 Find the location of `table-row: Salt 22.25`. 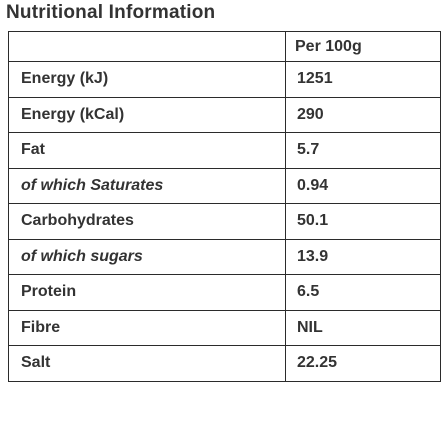

table-row: Salt 22.25 is located at coordinates (224, 363).